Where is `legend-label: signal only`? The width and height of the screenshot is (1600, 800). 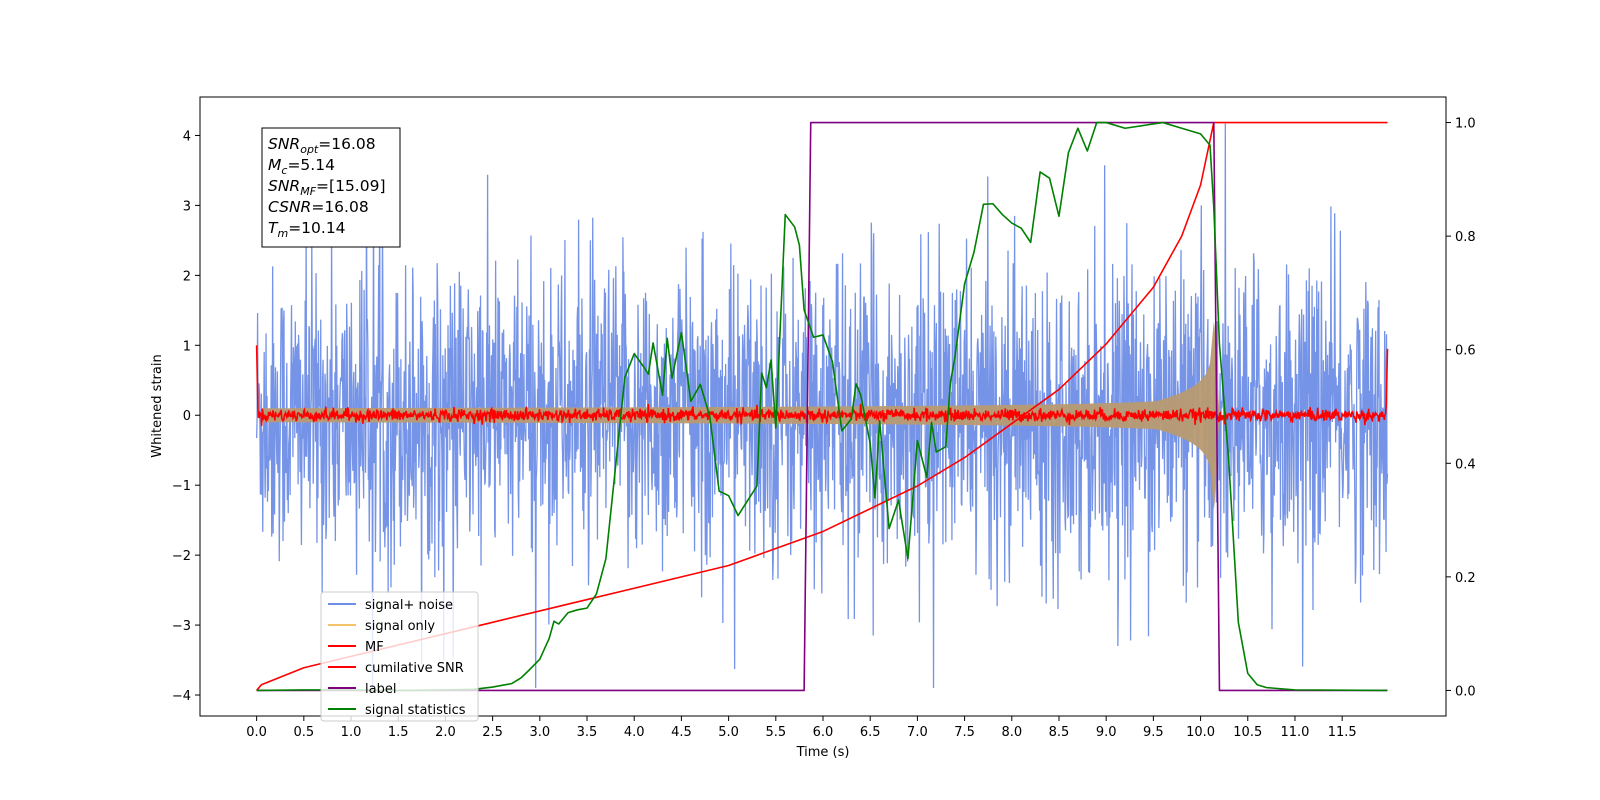
legend-label: signal only is located at coordinates (400, 626).